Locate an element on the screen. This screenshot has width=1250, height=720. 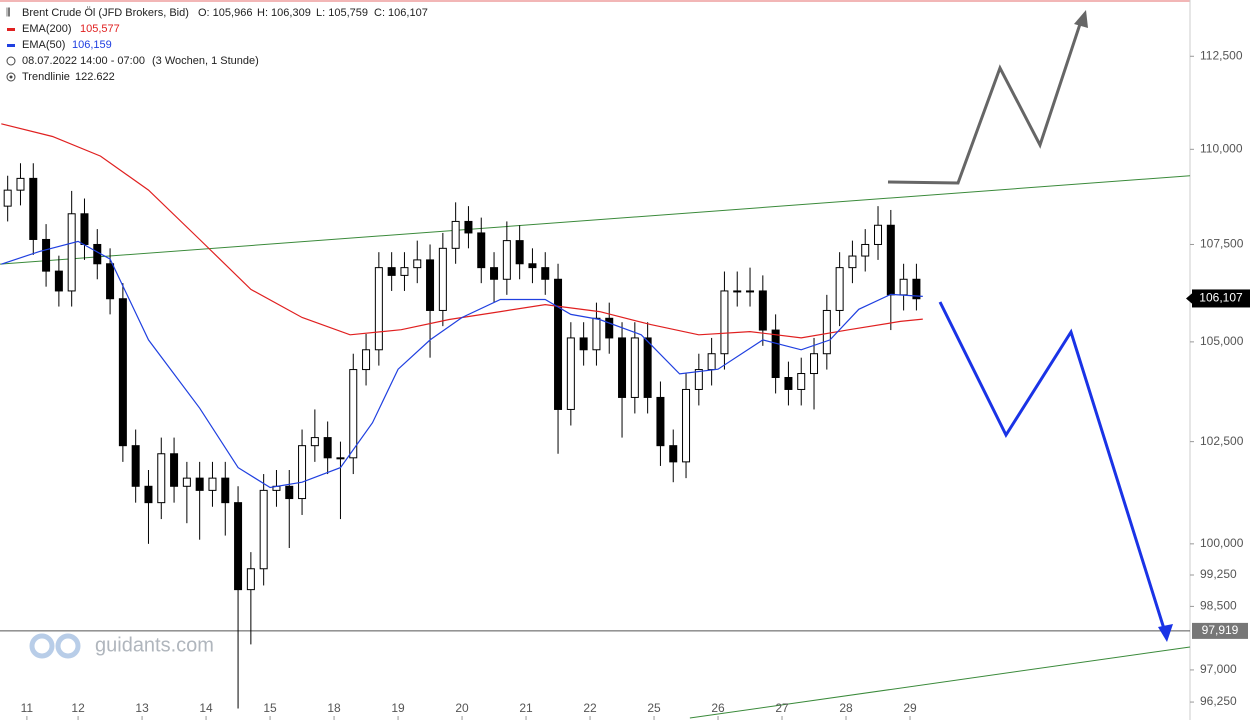
y-tick-label: 112,500 is located at coordinates (1221, 55).